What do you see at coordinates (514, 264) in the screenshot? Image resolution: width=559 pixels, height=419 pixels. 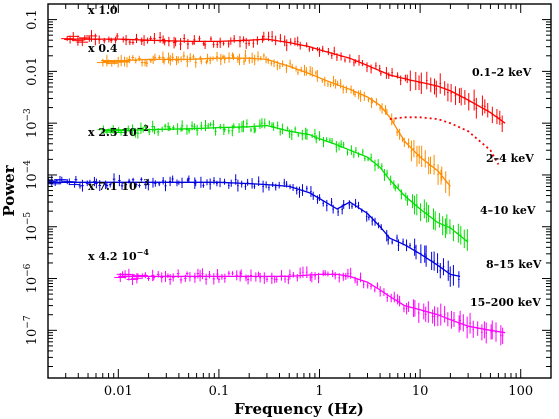 I see `series-band-label: 8–15 keV` at bounding box center [514, 264].